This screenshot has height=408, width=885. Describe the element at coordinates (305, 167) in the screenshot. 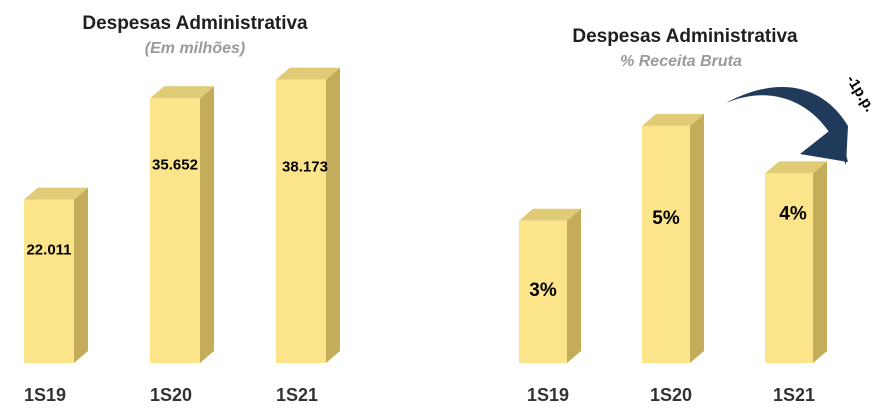

I see `bar-value-label: 38.173` at that location.